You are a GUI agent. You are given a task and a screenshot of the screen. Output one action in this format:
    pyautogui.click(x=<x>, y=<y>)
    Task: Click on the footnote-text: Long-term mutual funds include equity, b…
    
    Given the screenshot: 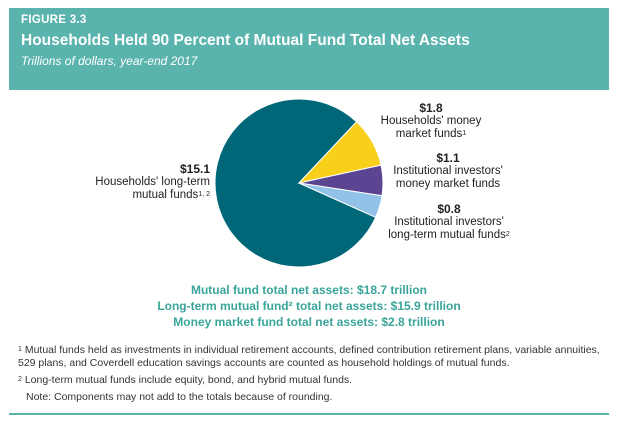 What is the action you would take?
    pyautogui.click(x=188, y=380)
    